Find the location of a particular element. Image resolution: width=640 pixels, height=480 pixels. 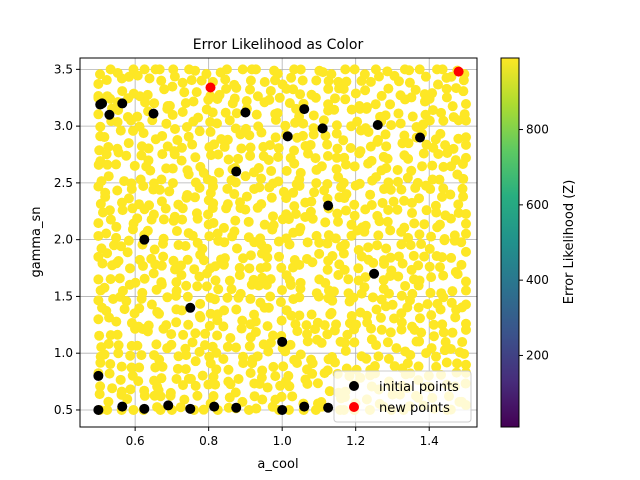

colorbar-tick-label: 400 is located at coordinates (537, 280).